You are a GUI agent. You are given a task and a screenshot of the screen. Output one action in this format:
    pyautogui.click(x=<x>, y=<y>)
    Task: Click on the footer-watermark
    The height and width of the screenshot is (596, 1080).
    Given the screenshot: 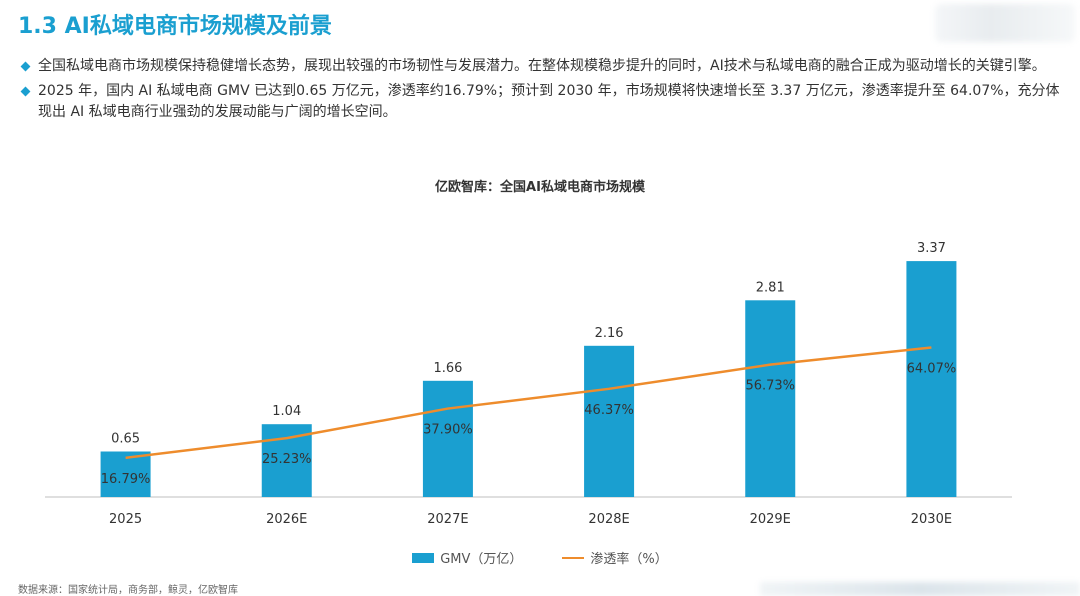 What is the action you would take?
    pyautogui.click(x=920, y=589)
    